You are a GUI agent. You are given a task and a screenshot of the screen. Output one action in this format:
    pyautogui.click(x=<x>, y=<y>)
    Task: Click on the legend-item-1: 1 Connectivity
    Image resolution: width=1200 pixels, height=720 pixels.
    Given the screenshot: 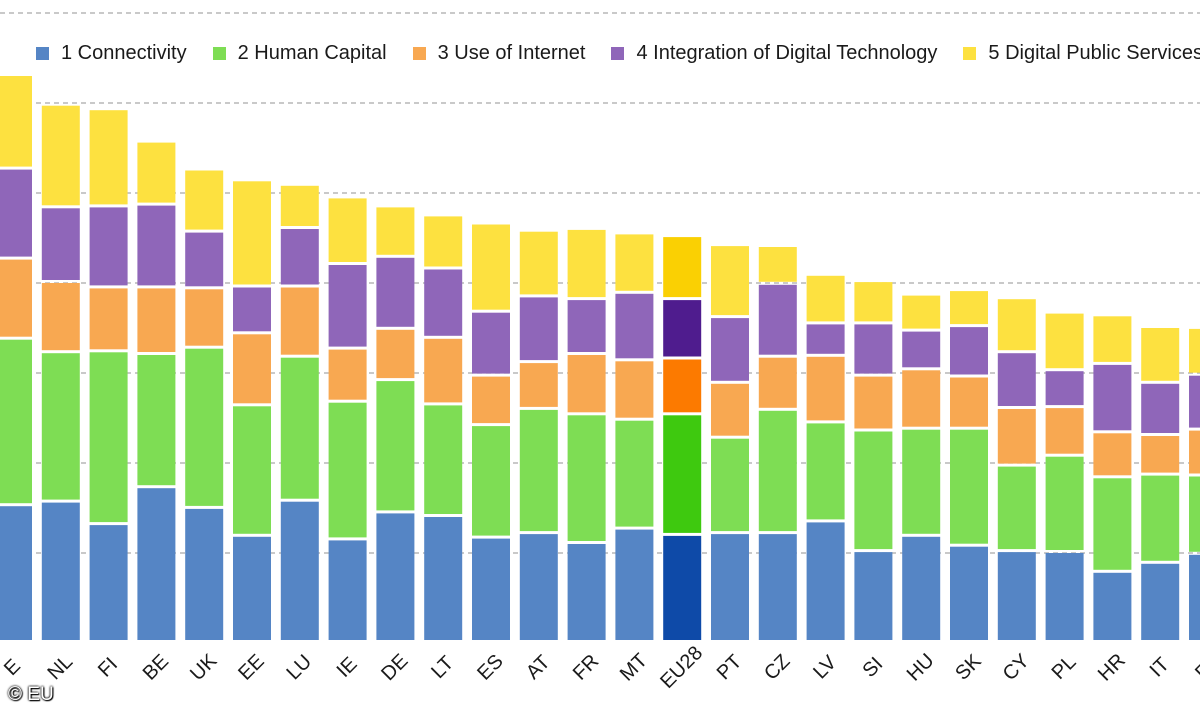 What is the action you would take?
    pyautogui.click(x=111, y=53)
    